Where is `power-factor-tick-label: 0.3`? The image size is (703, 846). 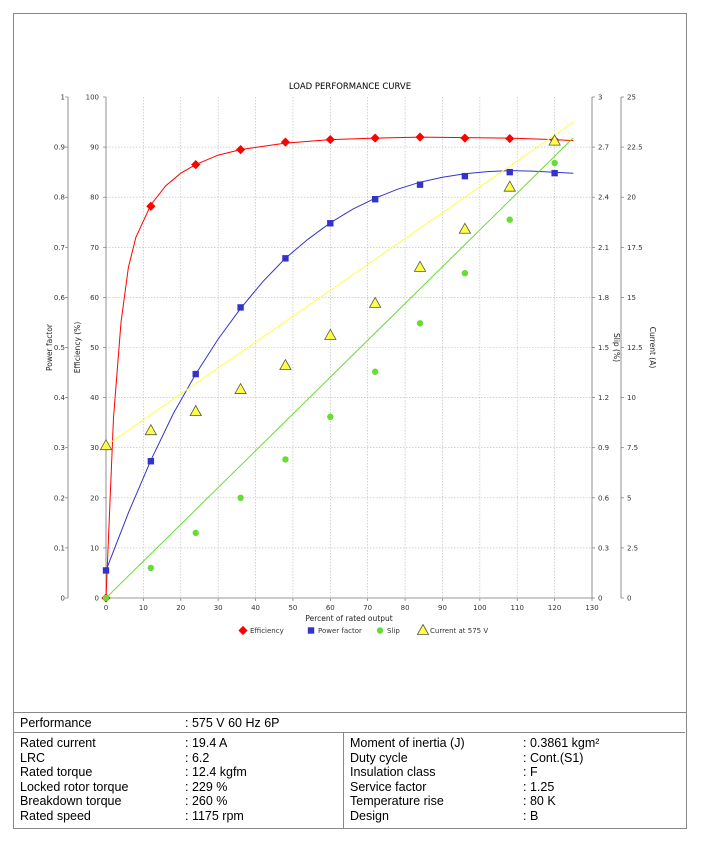 power-factor-tick-label: 0.3 is located at coordinates (59, 448).